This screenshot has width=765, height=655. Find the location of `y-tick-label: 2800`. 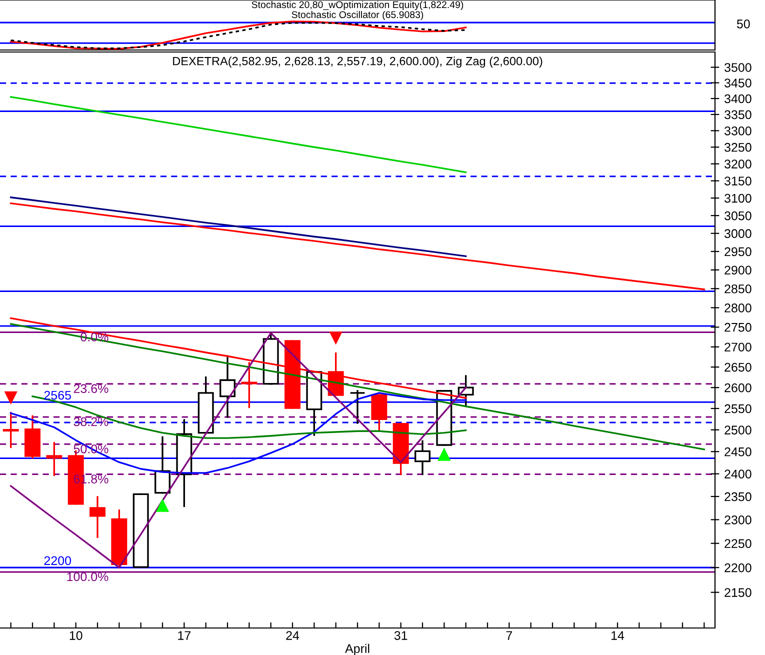

y-tick-label: 2800 is located at coordinates (738, 308).